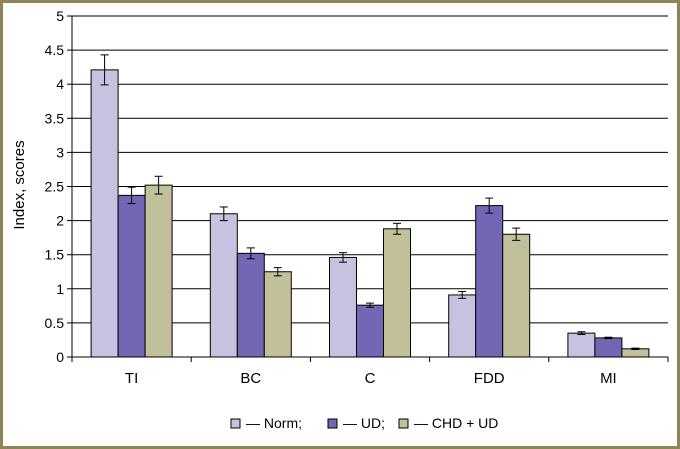 The image size is (680, 449). Describe the element at coordinates (55, 255) in the screenshot. I see `y-tick-label: 1.5` at that location.